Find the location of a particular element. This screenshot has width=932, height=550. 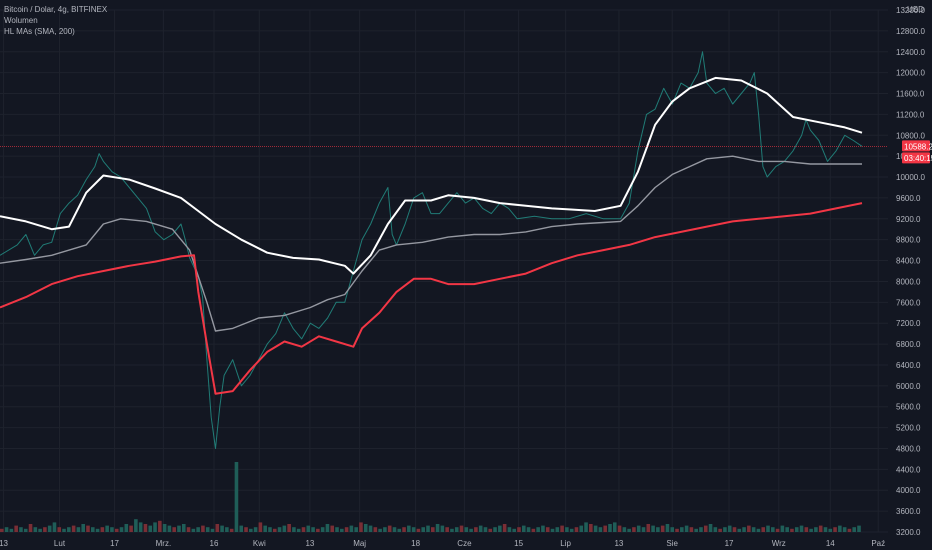

y-tick-label: 13200.0 is located at coordinates (910, 10).